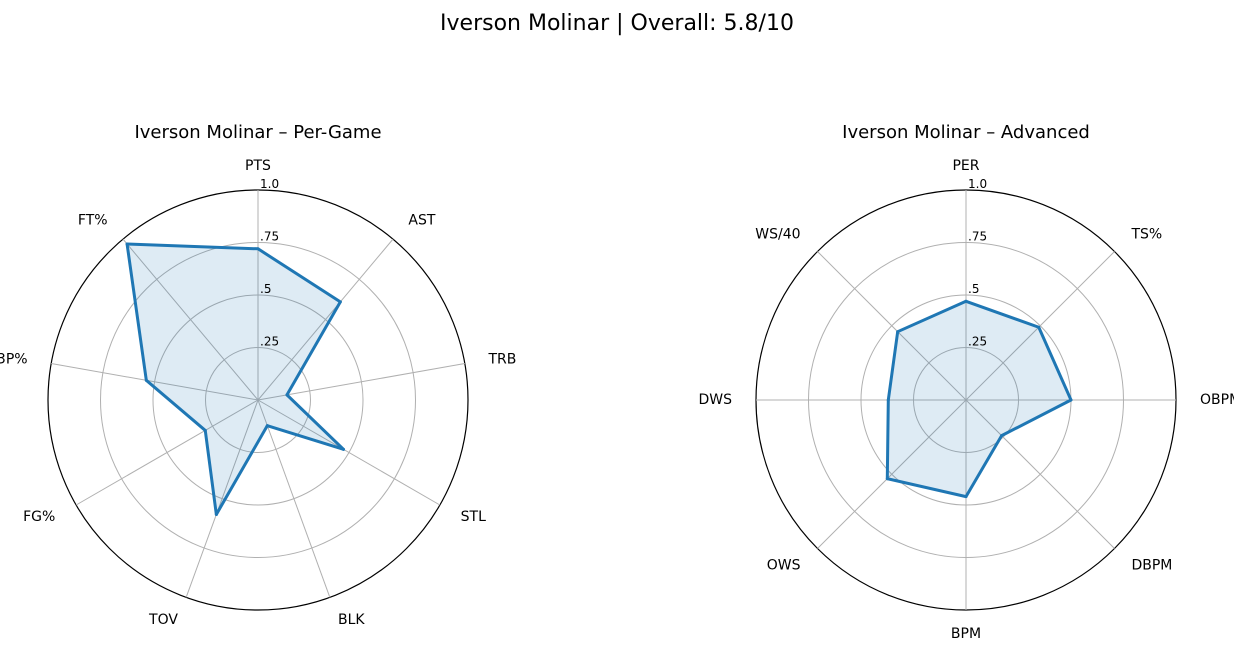  What do you see at coordinates (887, 479) in the screenshot?
I see `advanced-point-ows` at bounding box center [887, 479].